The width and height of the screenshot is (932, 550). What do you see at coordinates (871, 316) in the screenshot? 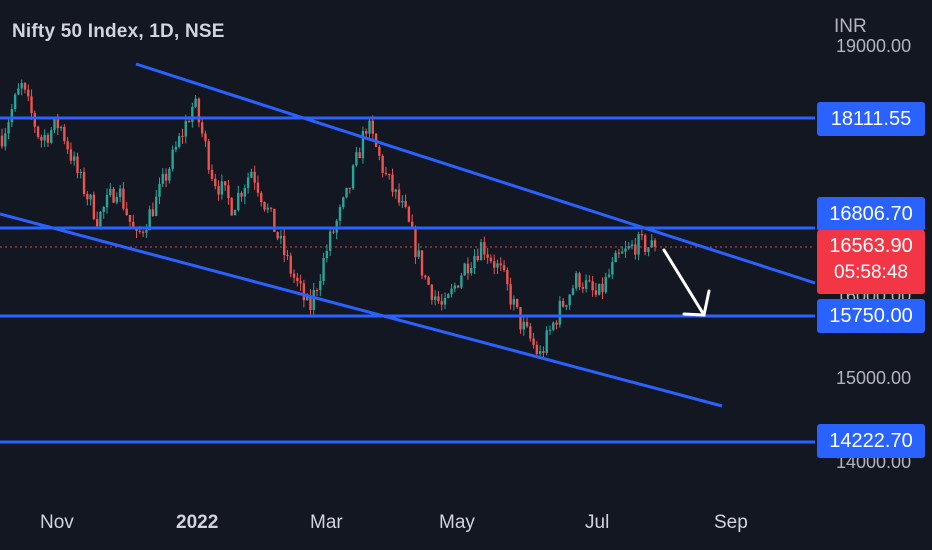
I see `level-label-15750: 15750.00` at bounding box center [871, 316].